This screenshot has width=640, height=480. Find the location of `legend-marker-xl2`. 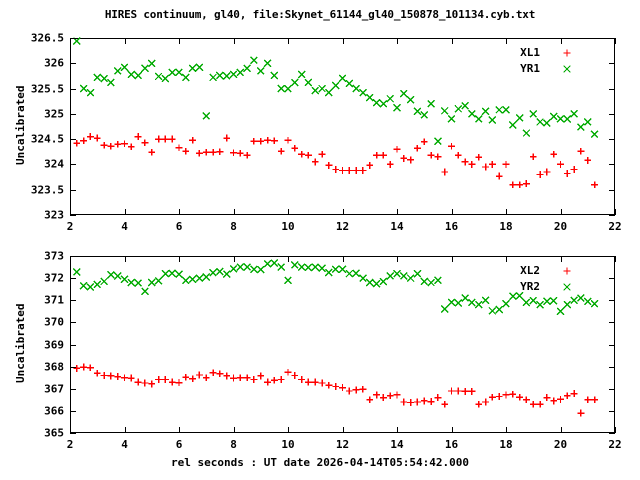

legend-marker-xl2 is located at coordinates (567, 271).